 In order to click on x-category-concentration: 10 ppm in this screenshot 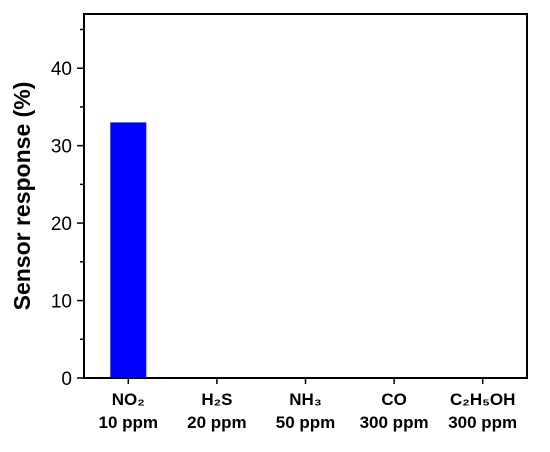, I will do `click(129, 422)`.